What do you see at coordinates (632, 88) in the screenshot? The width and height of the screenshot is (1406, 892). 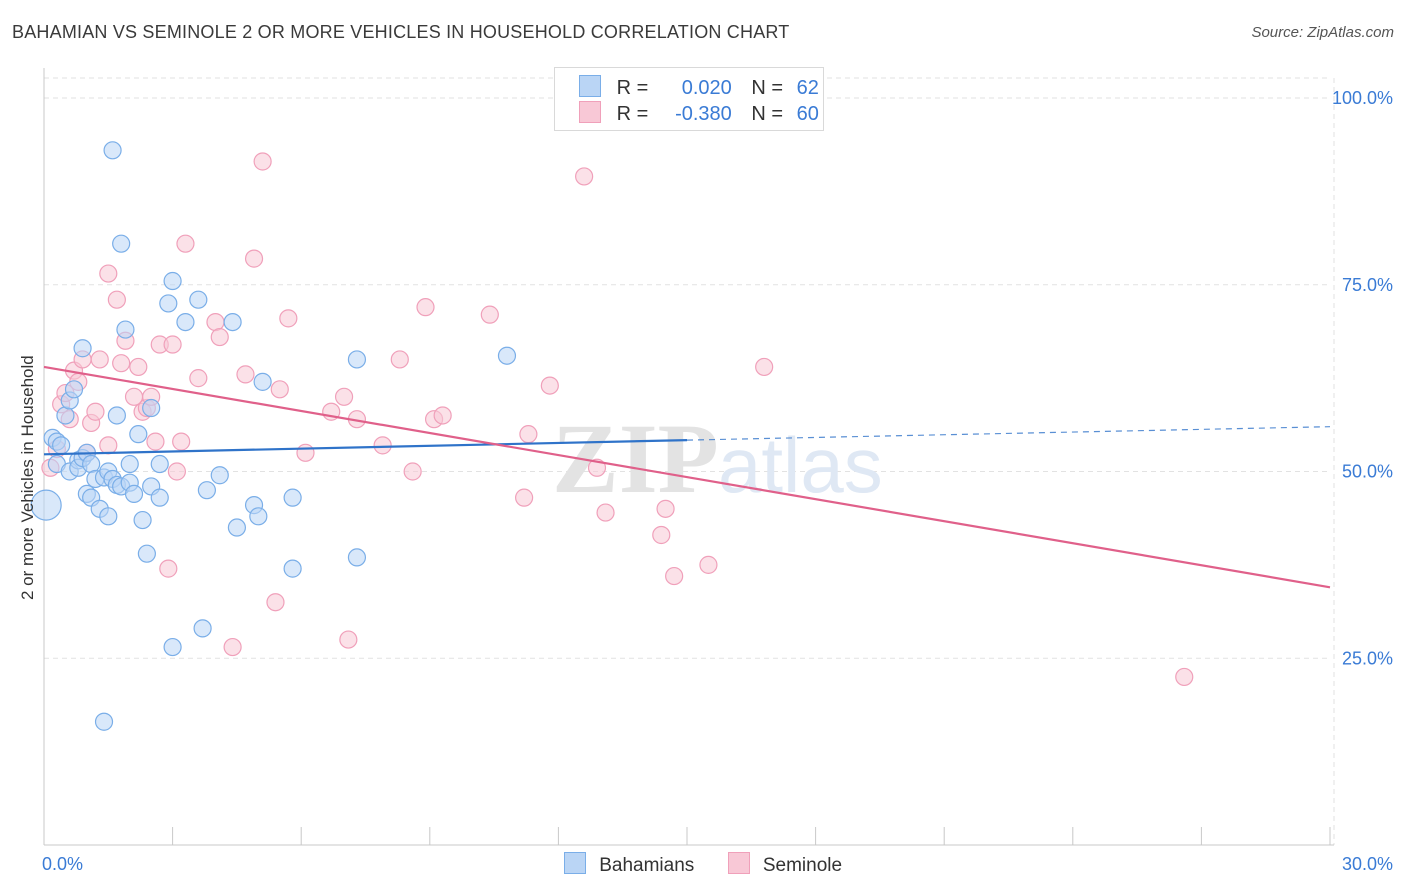 I see `legend-r-label: R =` at bounding box center [632, 88].